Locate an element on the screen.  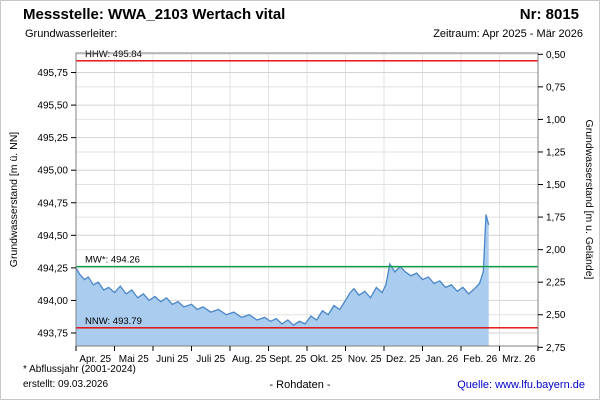
left-tick-label: 494,00 is located at coordinates (52, 301).